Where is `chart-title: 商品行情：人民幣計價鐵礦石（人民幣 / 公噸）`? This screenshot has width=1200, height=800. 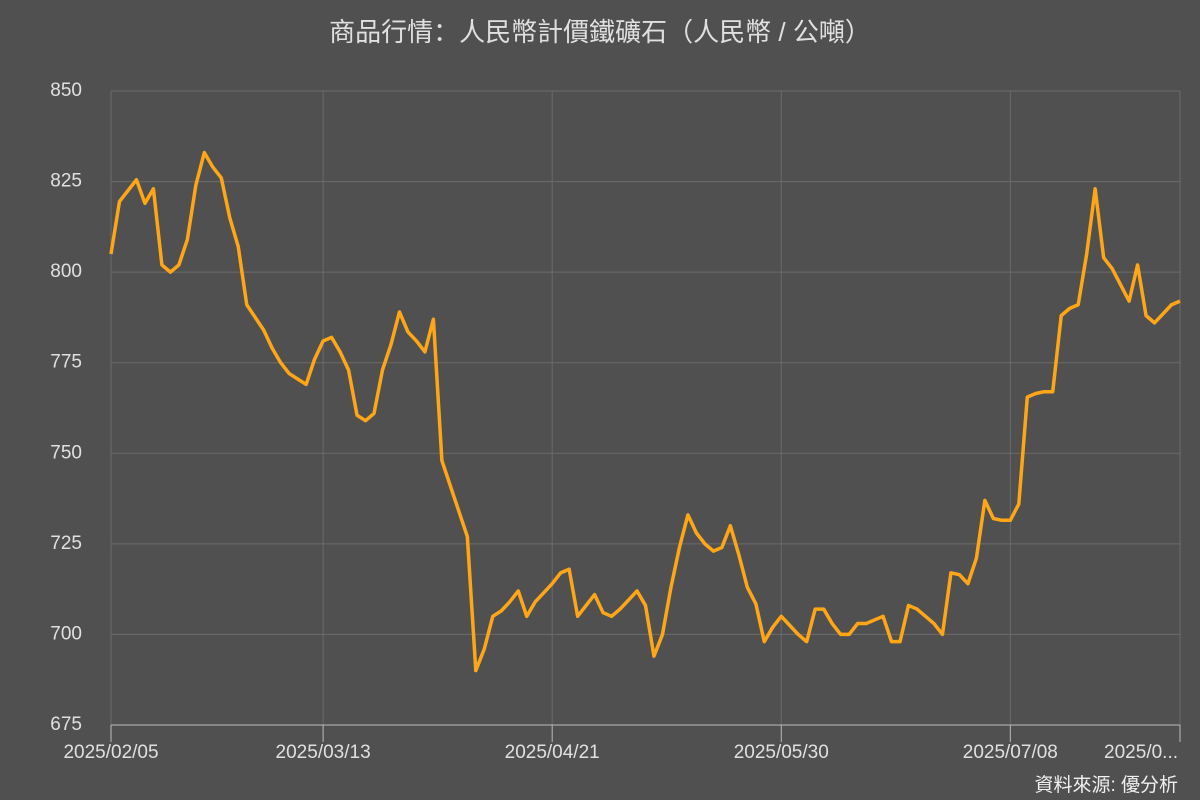
chart-title: 商品行情：人民幣計價鐵礦石（人民幣 / 公噸） is located at coordinates (600, 32).